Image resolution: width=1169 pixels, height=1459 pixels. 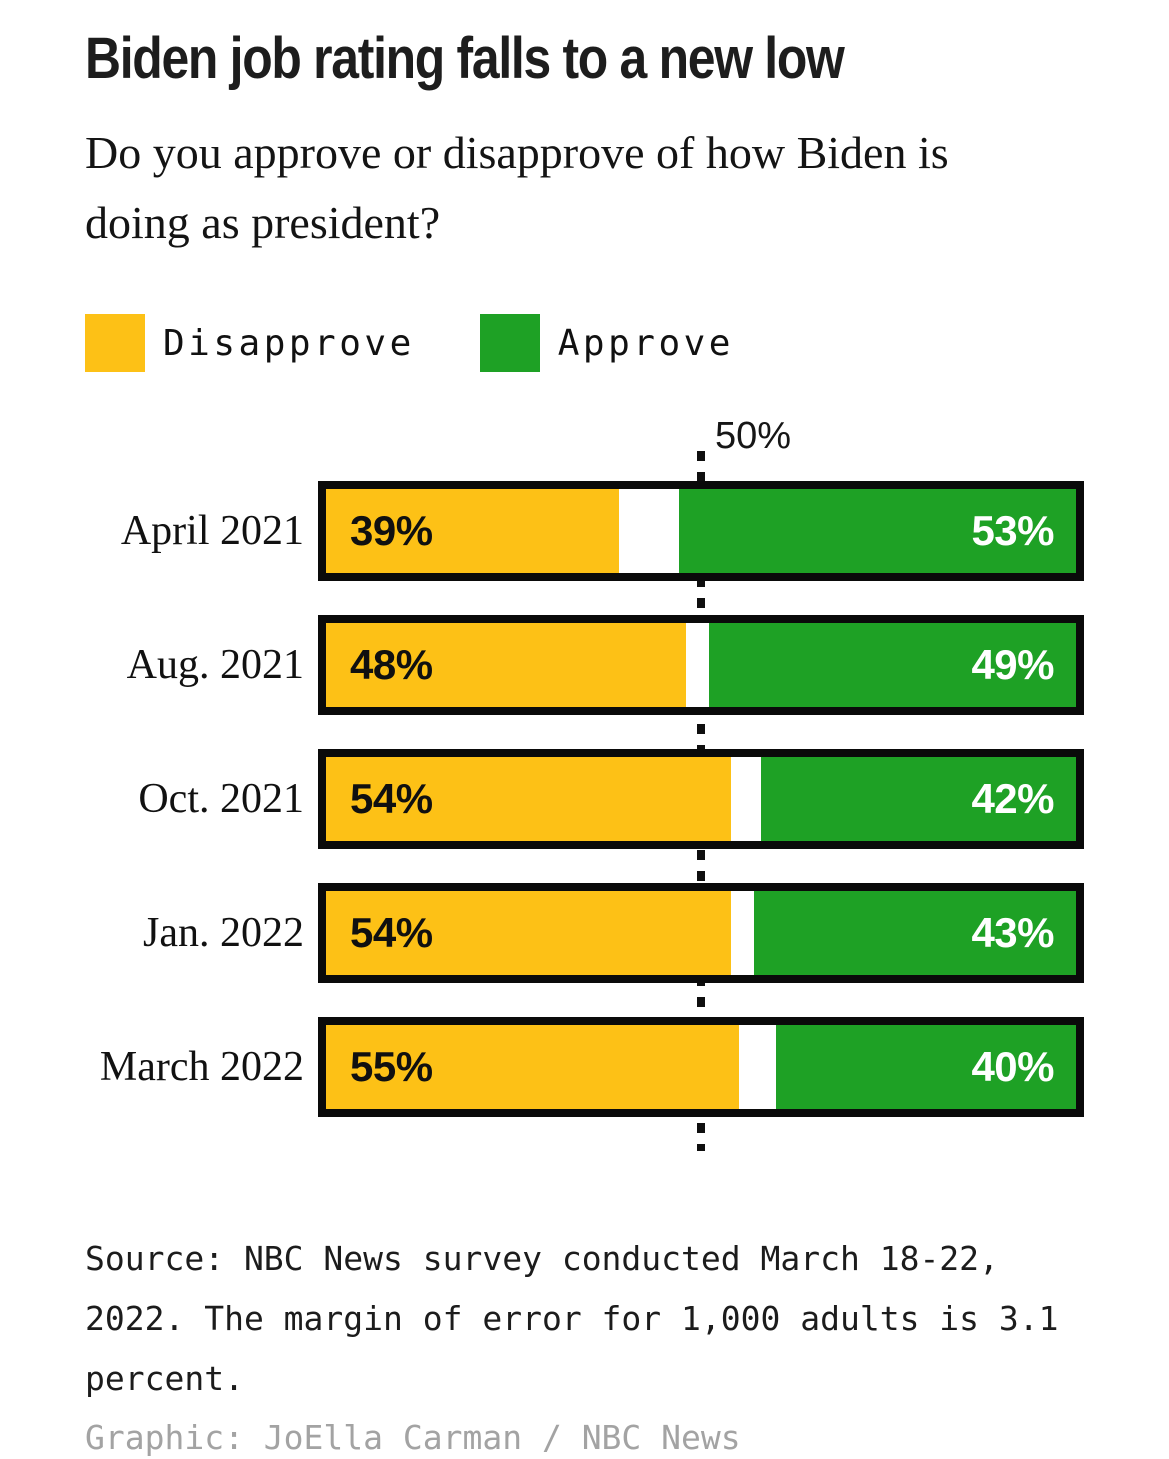 I want to click on bar-frame: 55% 40%, so click(x=701, y=1067).